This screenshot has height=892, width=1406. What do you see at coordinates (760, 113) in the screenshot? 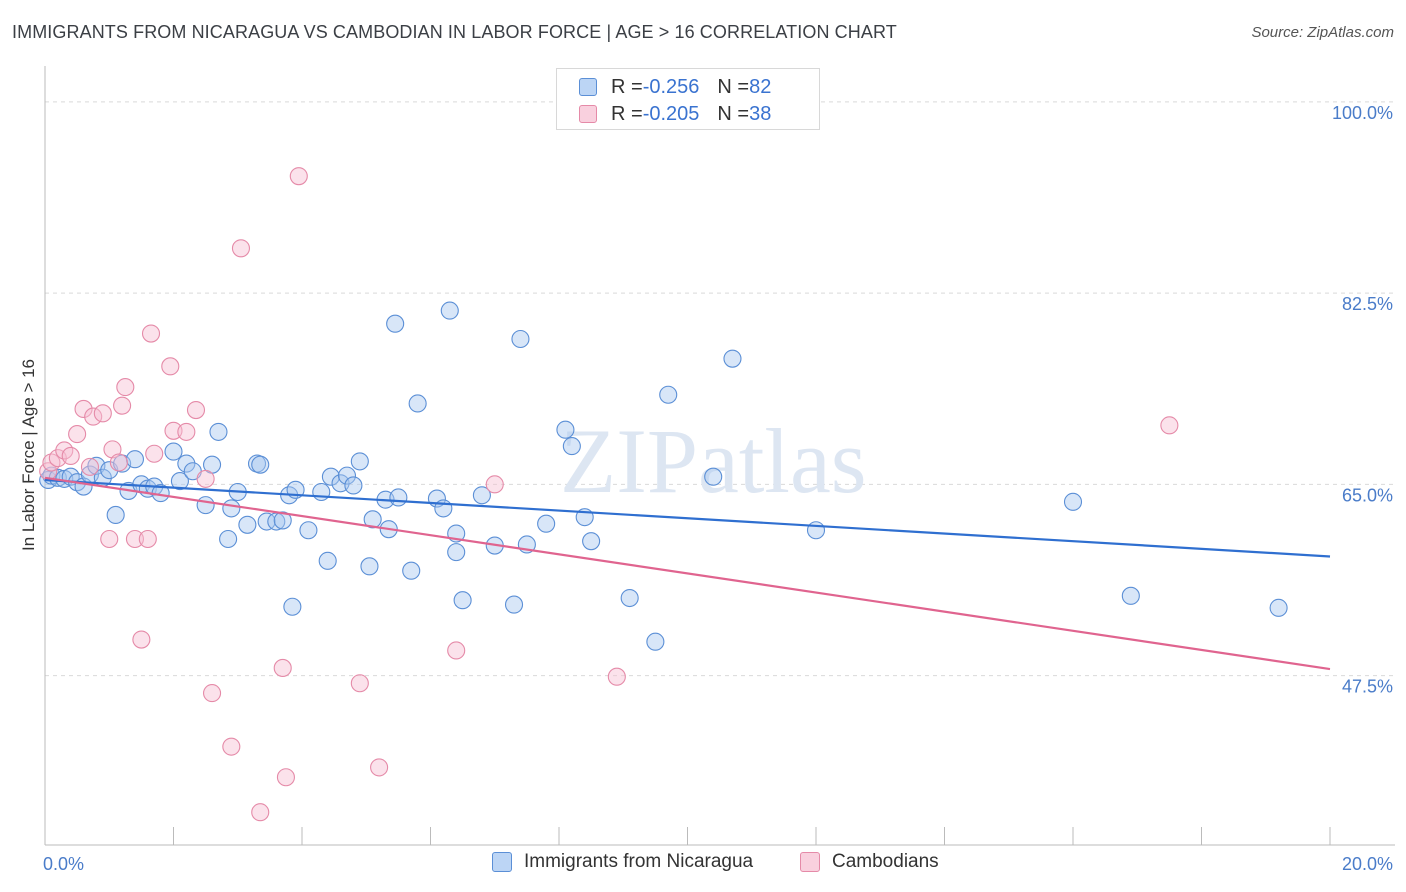
I see `legend-n-value: 38` at bounding box center [760, 113].